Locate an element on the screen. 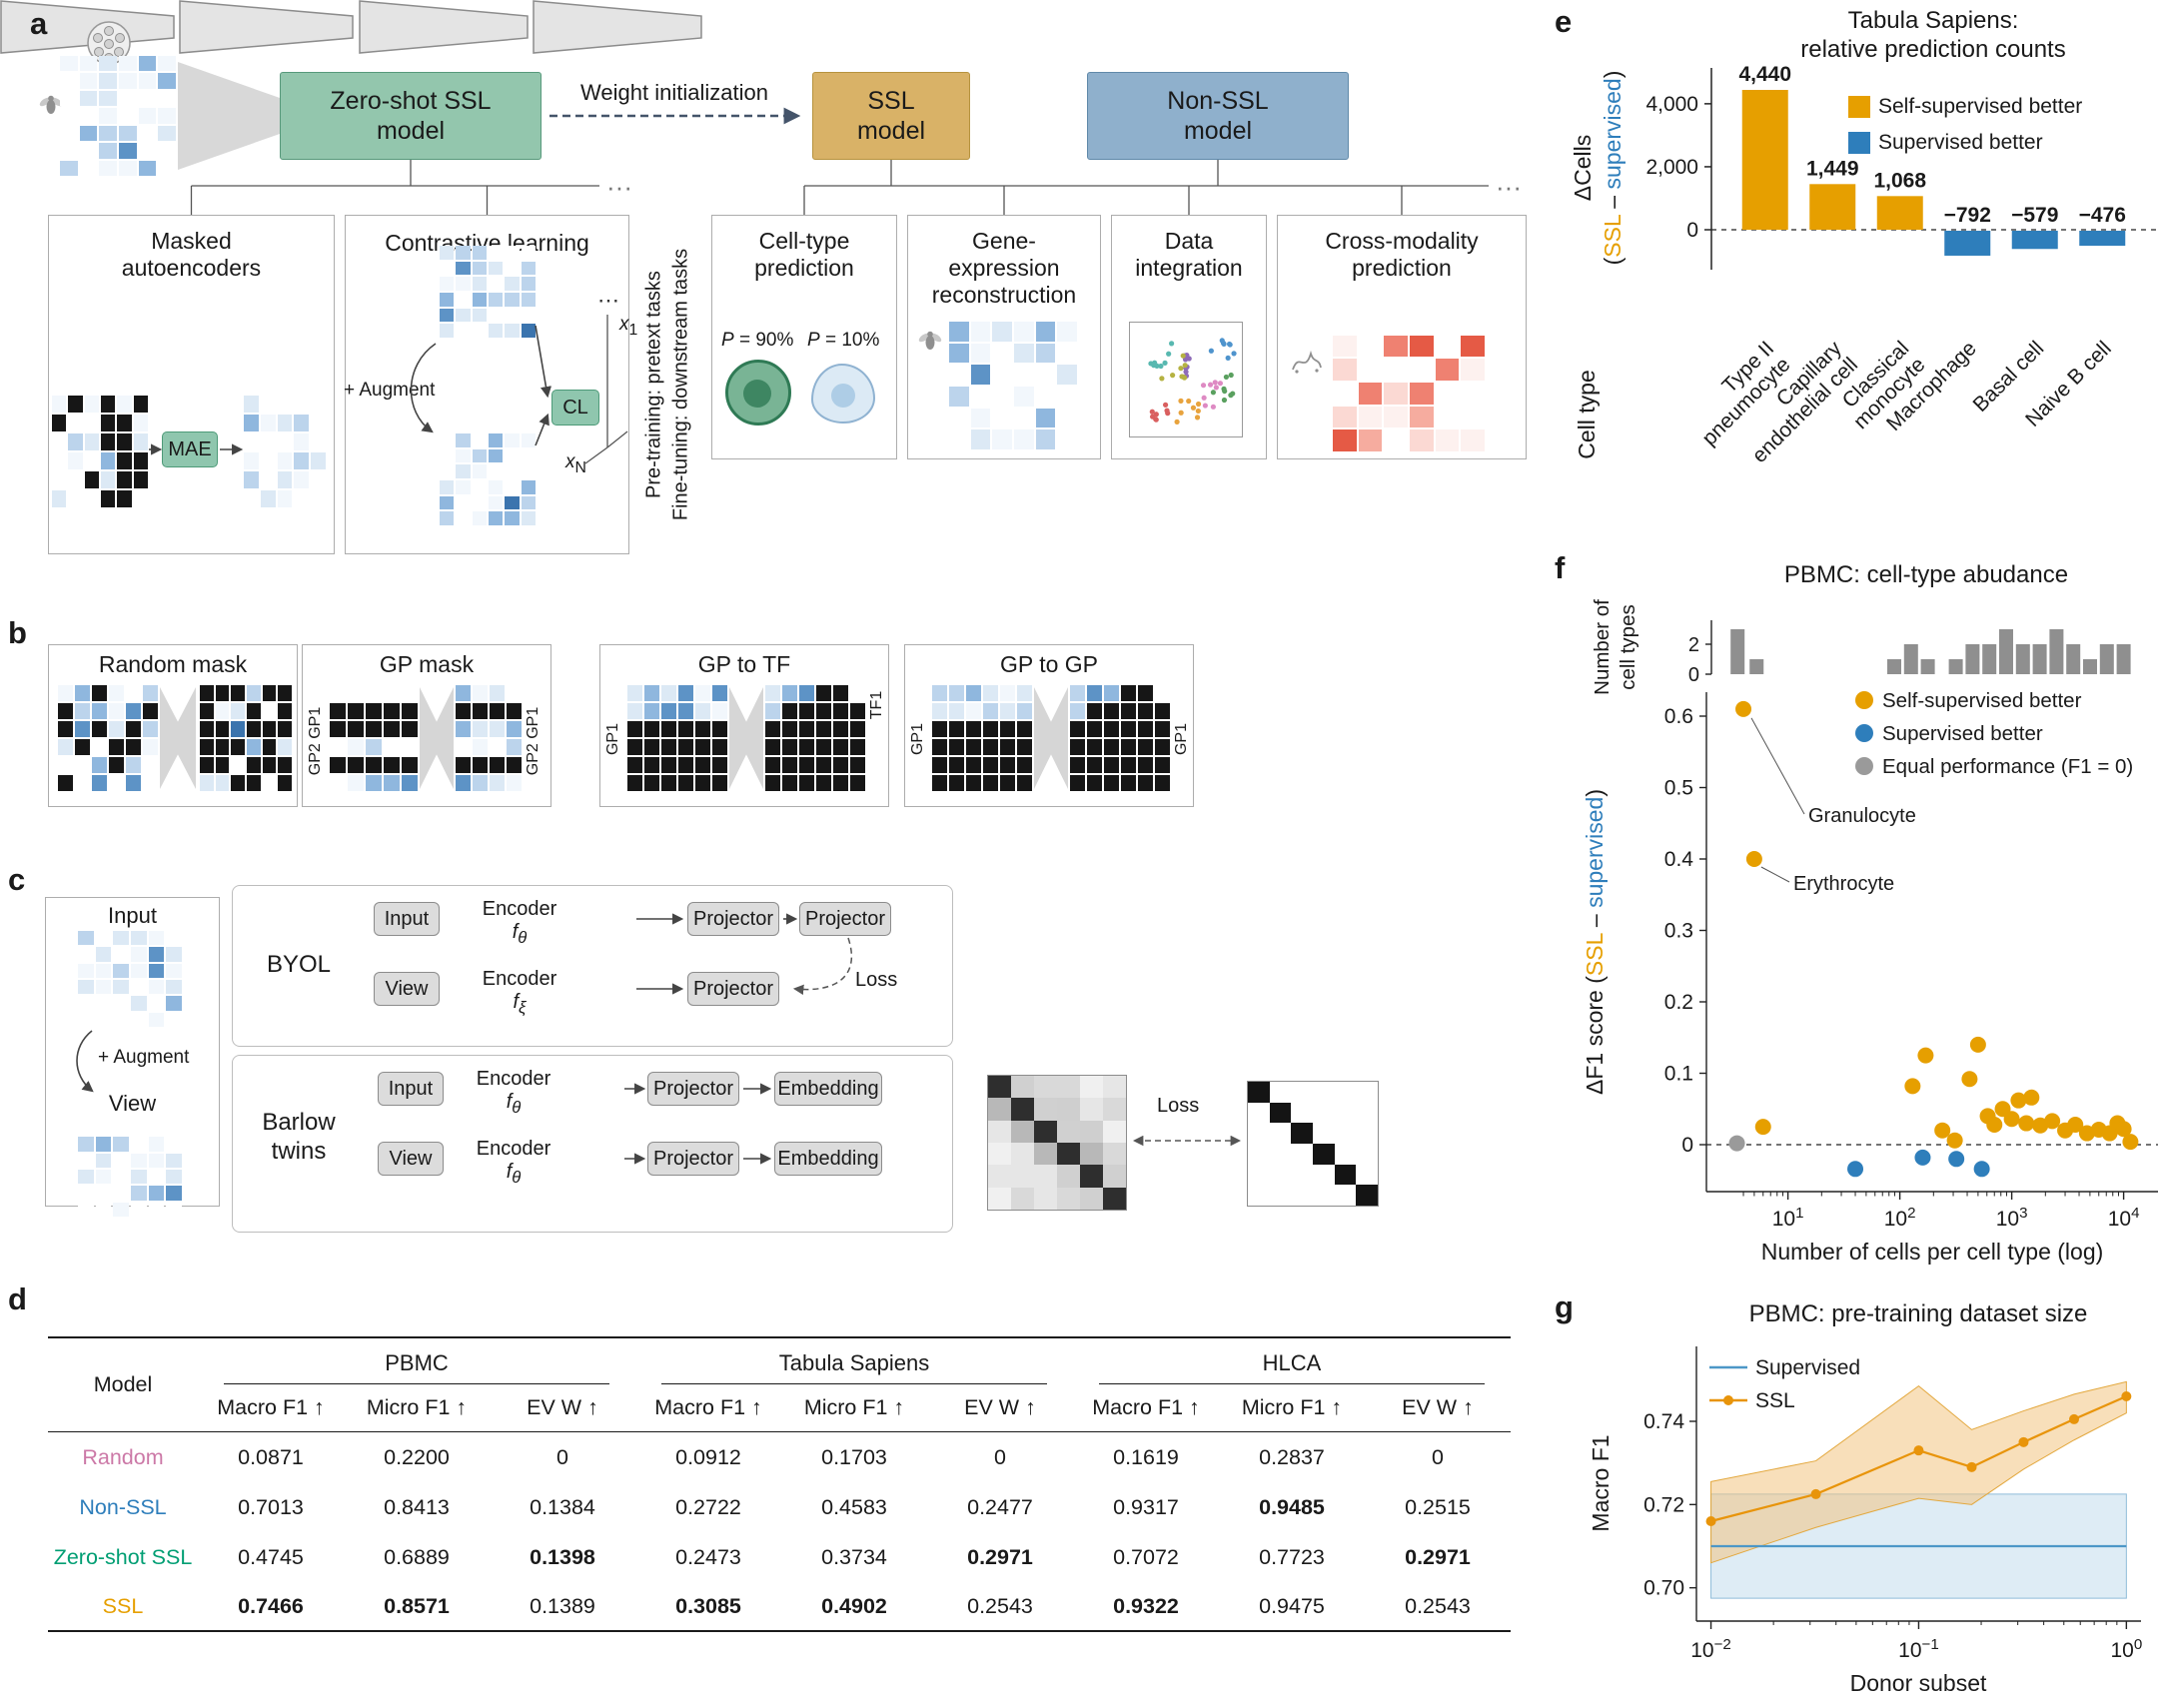  tspan: ( is located at coordinates (1612, 261).